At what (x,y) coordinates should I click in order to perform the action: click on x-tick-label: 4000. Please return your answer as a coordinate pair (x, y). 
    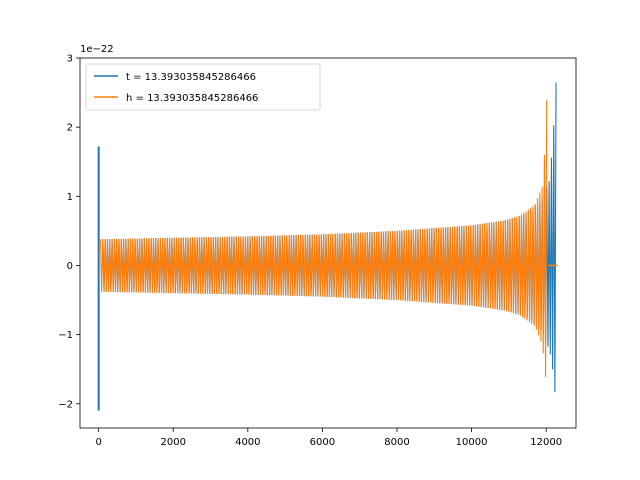
    Looking at the image, I should click on (247, 442).